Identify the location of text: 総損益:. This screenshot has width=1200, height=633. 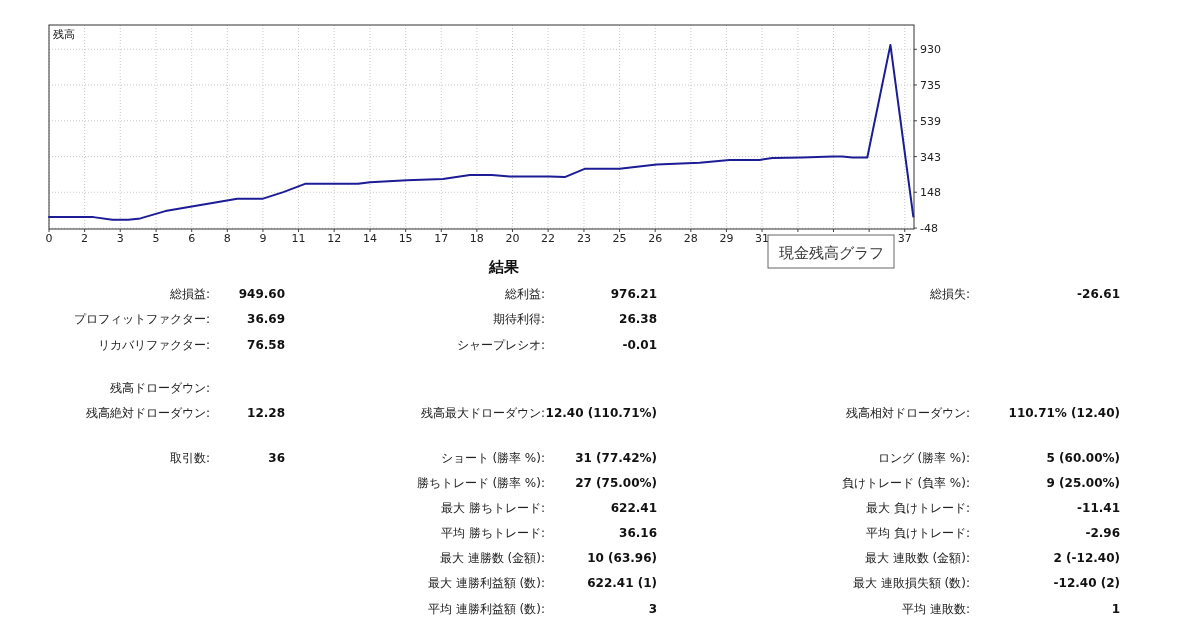
(189, 294).